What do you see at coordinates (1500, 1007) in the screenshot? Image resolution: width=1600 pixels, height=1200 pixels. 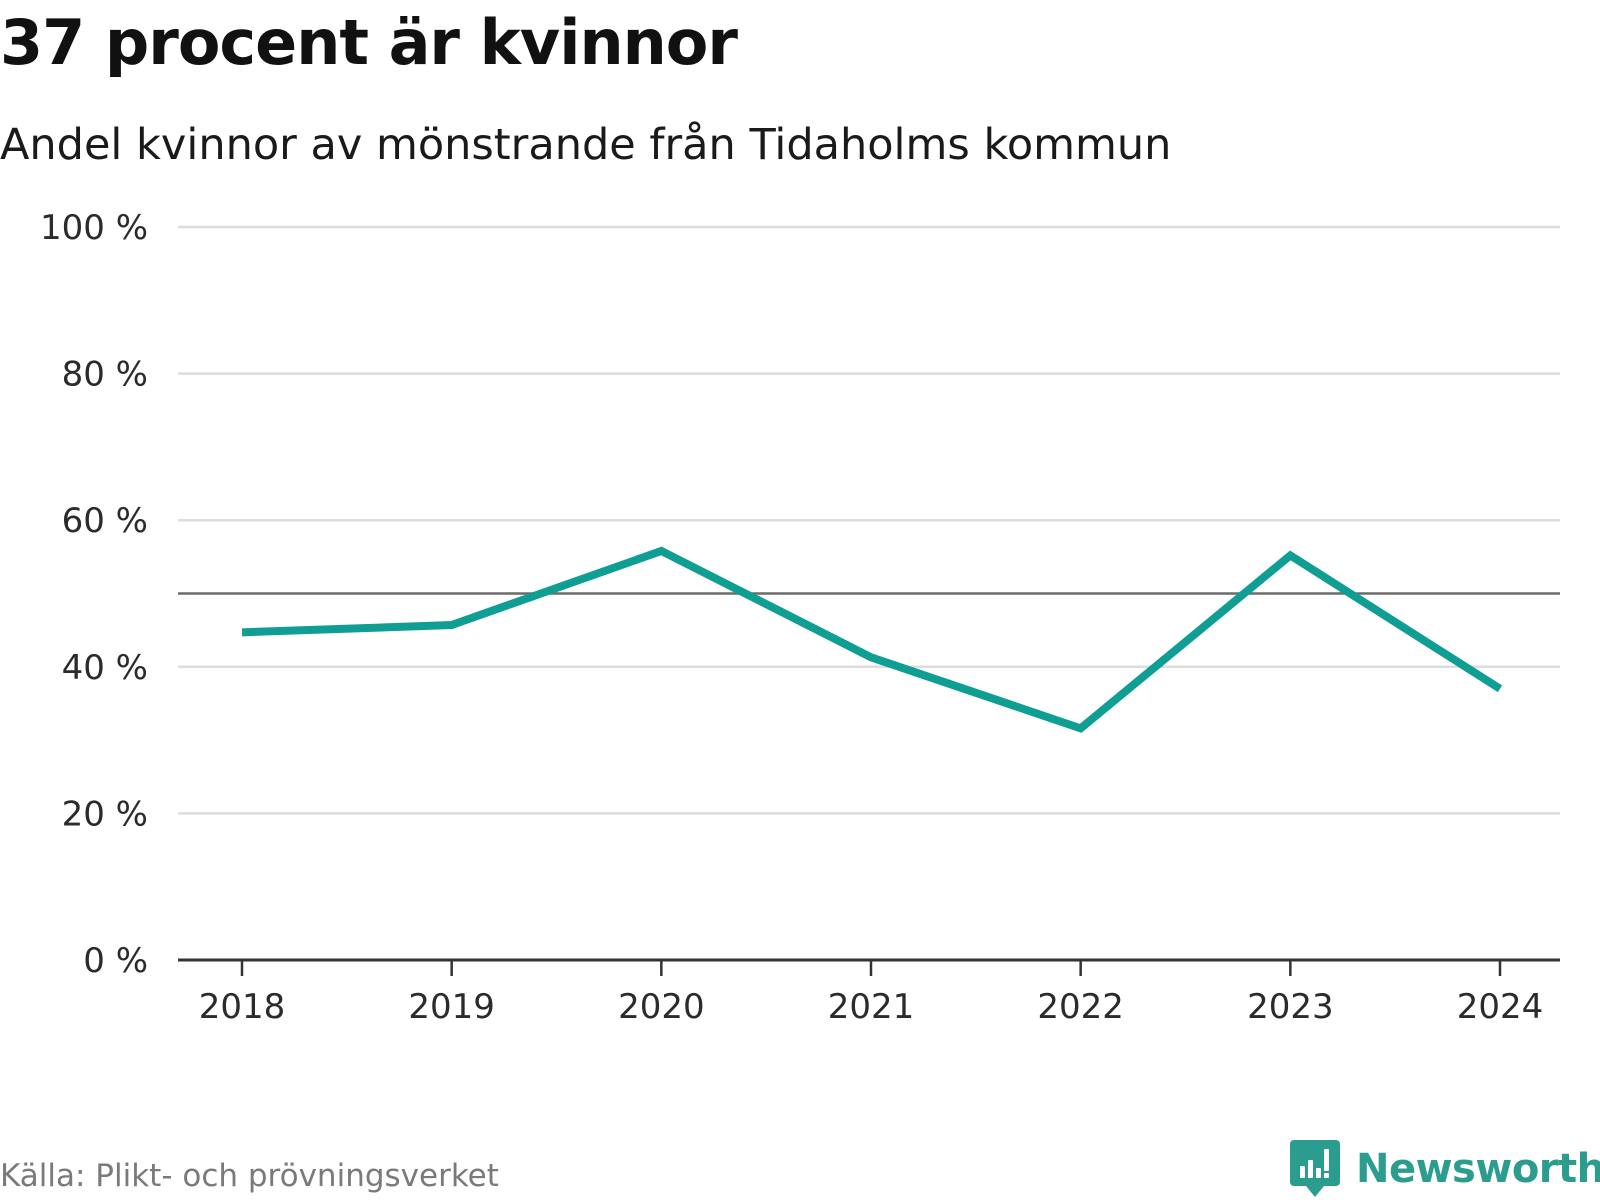 I see `x-tick-label-2024: 2024` at bounding box center [1500, 1007].